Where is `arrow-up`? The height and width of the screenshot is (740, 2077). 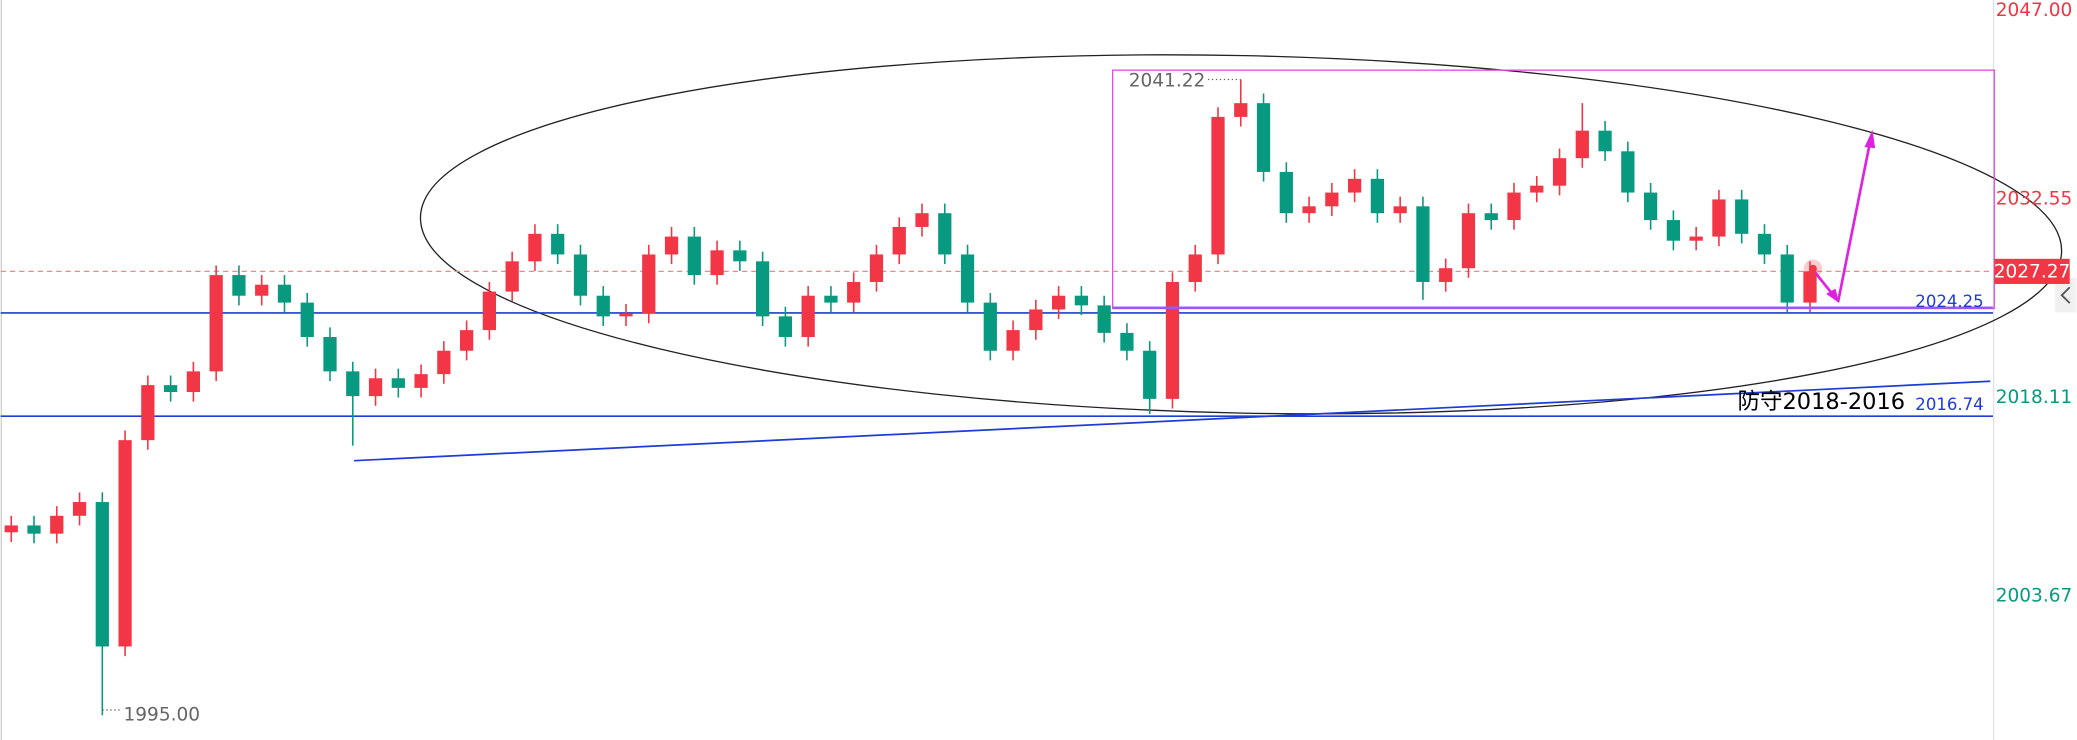
arrow-up is located at coordinates (1854, 222).